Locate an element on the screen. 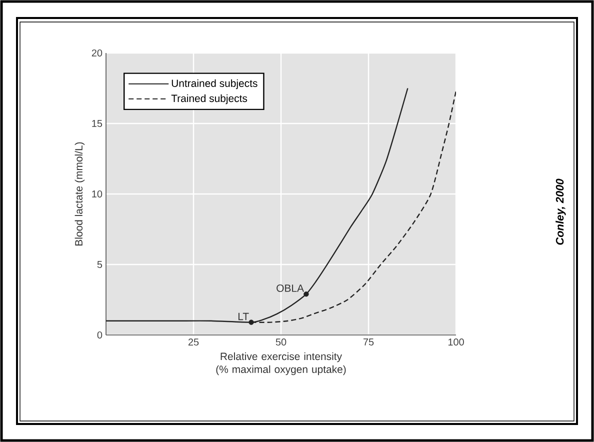 The width and height of the screenshot is (594, 442). y-tick-label: 20 is located at coordinates (97, 53).